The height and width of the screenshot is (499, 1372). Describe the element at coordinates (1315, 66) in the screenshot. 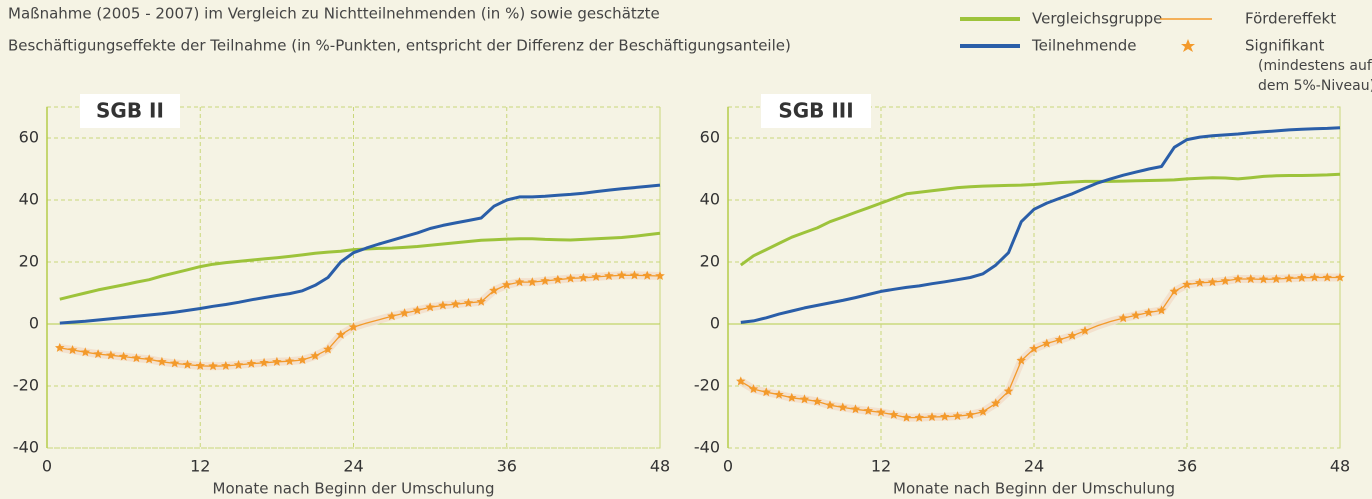

I see `legend-label: (mindestens auf` at that location.